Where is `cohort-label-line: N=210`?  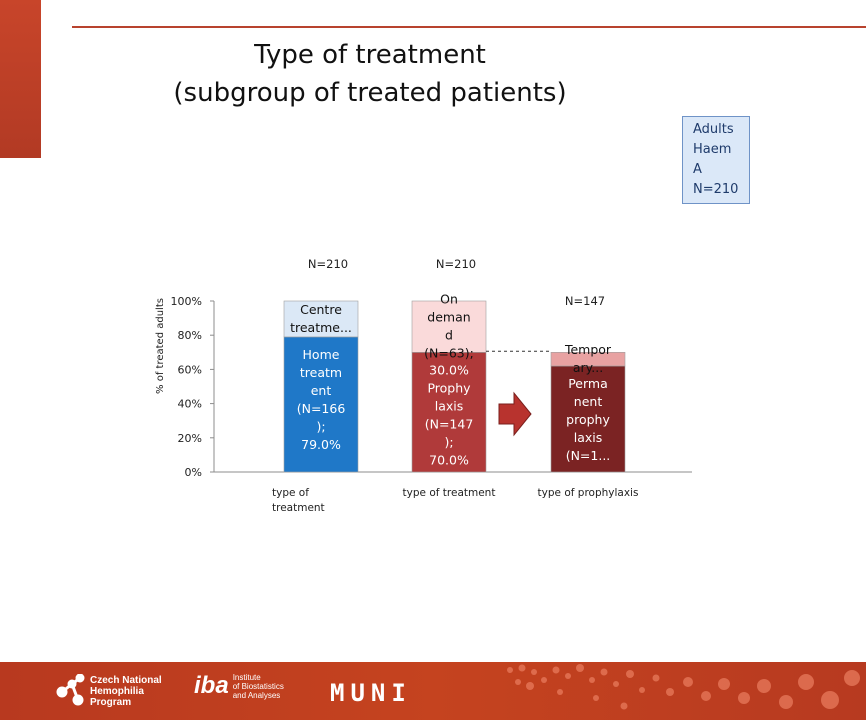 cohort-label-line: N=210 is located at coordinates (716, 189).